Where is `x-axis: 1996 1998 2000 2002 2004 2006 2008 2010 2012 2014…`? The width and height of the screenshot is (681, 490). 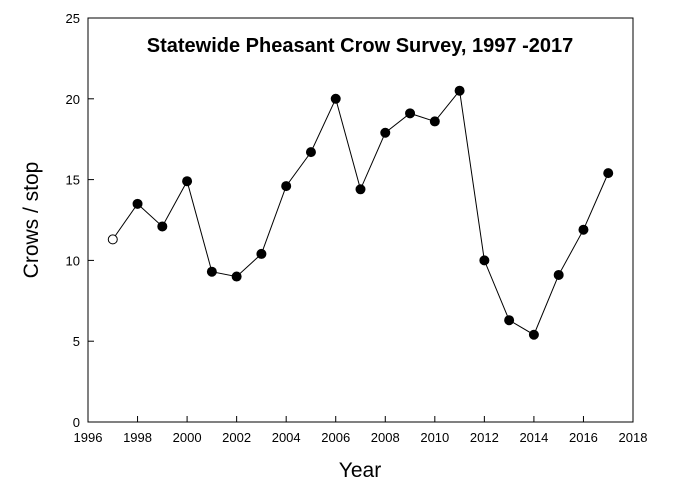
x-axis: 1996 1998 2000 2002 2004 2006 2008 2010 2012 2014… is located at coordinates (361, 430).